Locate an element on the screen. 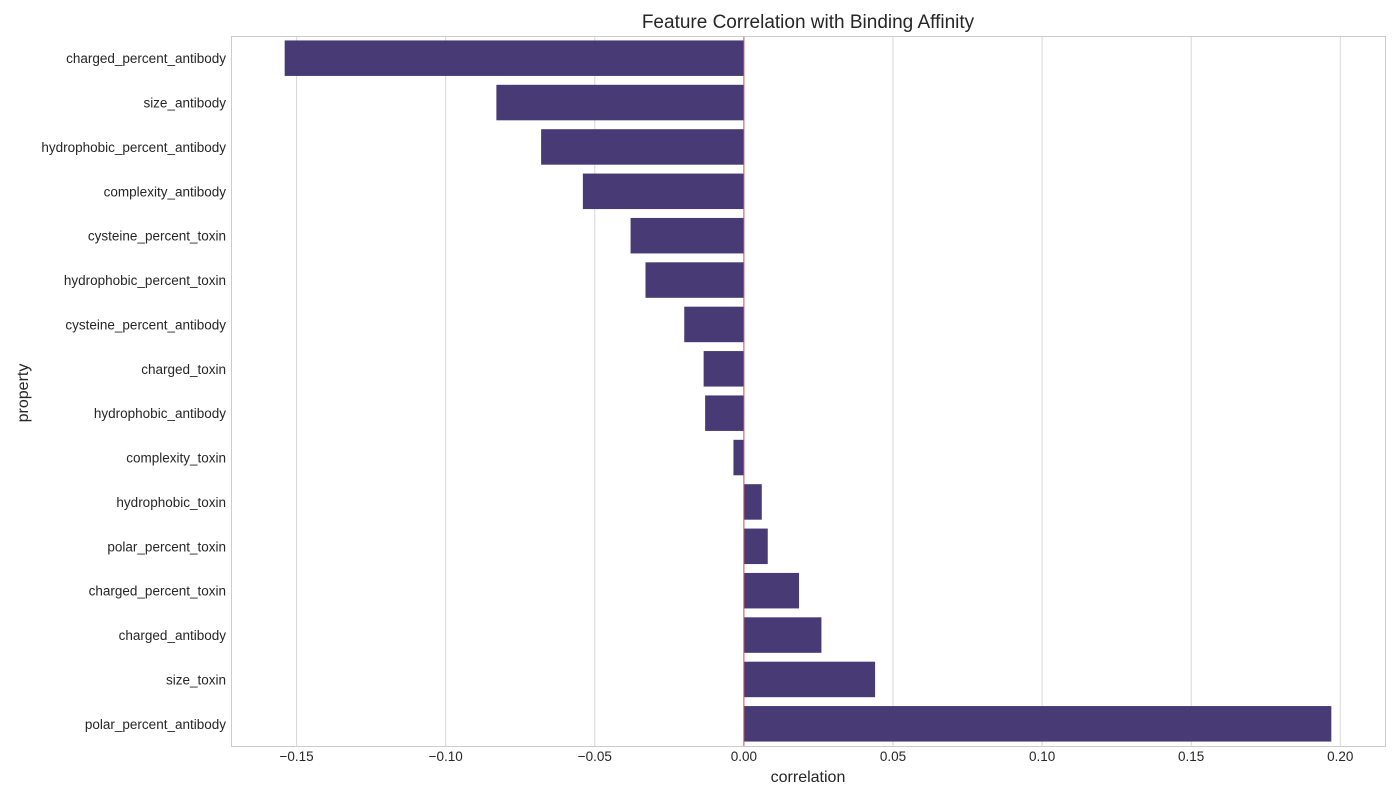 The width and height of the screenshot is (1400, 800). y-category-label: polar_percent_toxin is located at coordinates (166, 546).